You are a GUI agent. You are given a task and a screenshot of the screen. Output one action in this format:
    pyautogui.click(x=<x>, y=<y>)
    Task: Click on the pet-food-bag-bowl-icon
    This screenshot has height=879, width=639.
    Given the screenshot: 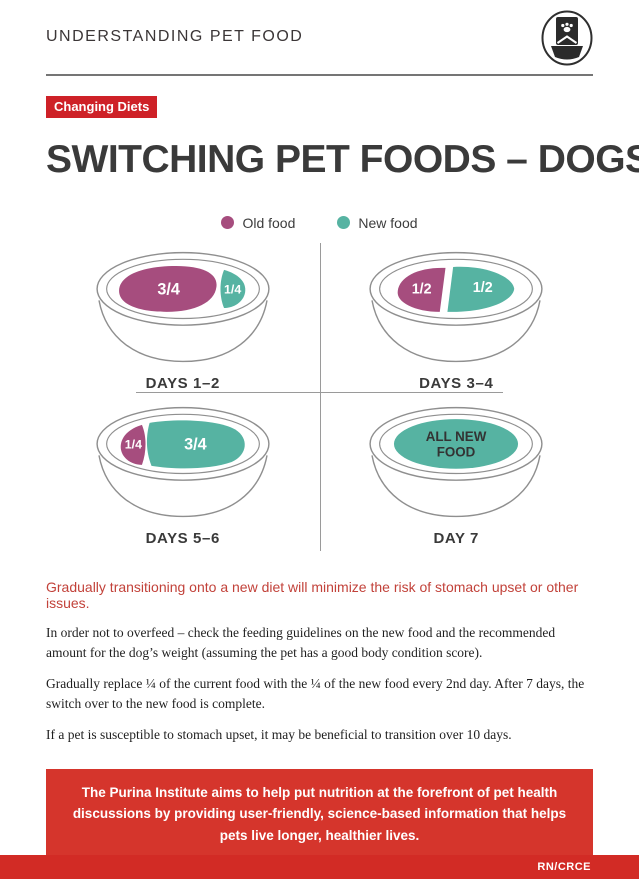 What is the action you would take?
    pyautogui.click(x=567, y=38)
    